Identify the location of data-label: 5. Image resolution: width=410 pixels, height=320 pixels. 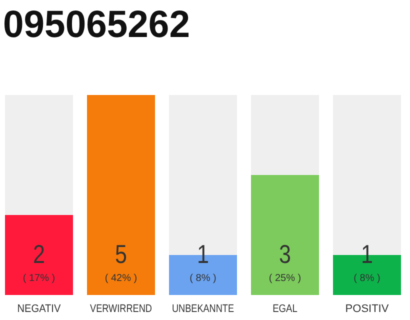
(122, 254).